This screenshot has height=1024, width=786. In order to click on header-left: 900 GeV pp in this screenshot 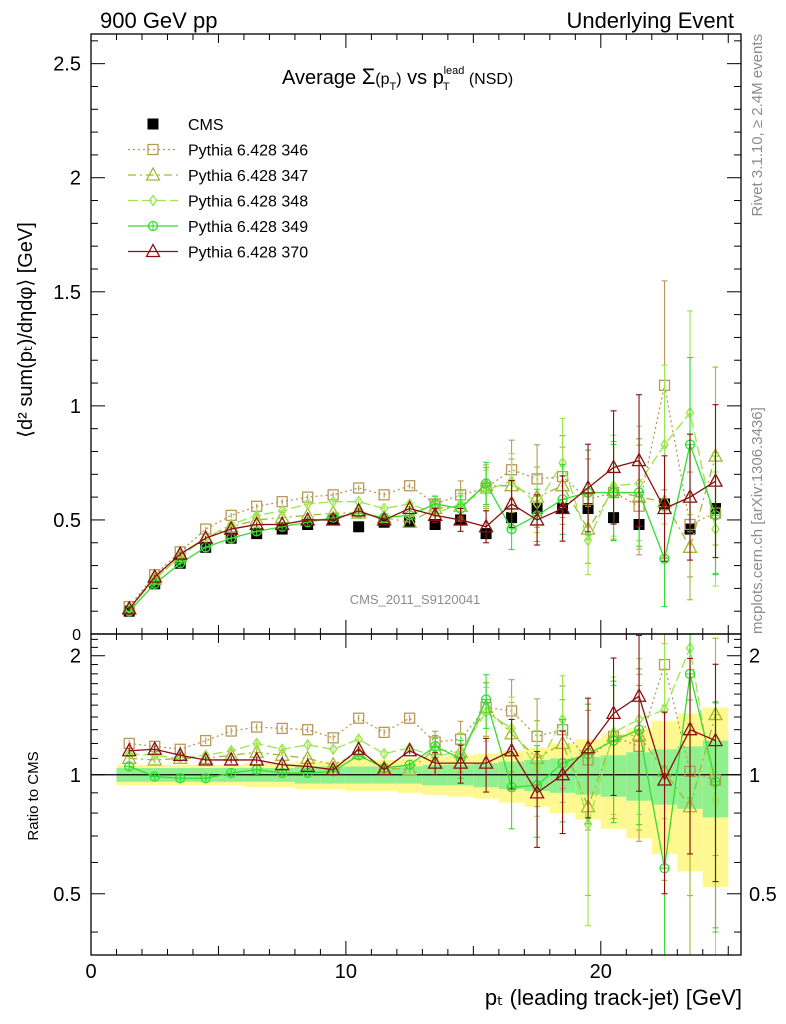, I will do `click(158, 20)`.